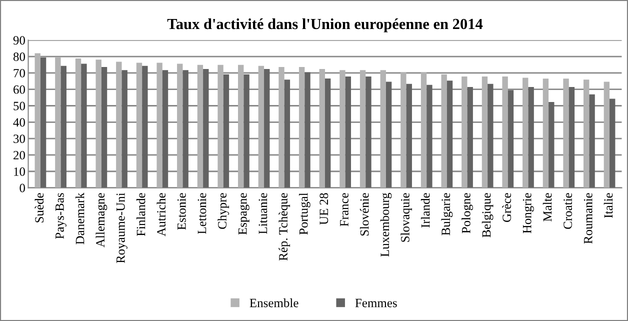 This screenshot has width=628, height=321. What do you see at coordinates (263, 213) in the screenshot?
I see `x-tick-label: Lituanie` at bounding box center [263, 213].